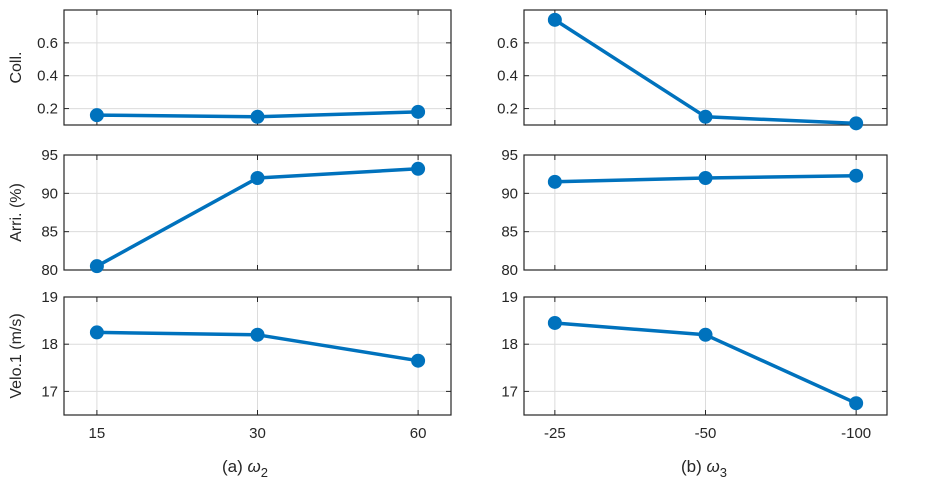 The height and width of the screenshot is (484, 947). What do you see at coordinates (16, 67) in the screenshot?
I see `y-axis-label: Coll.` at bounding box center [16, 67].